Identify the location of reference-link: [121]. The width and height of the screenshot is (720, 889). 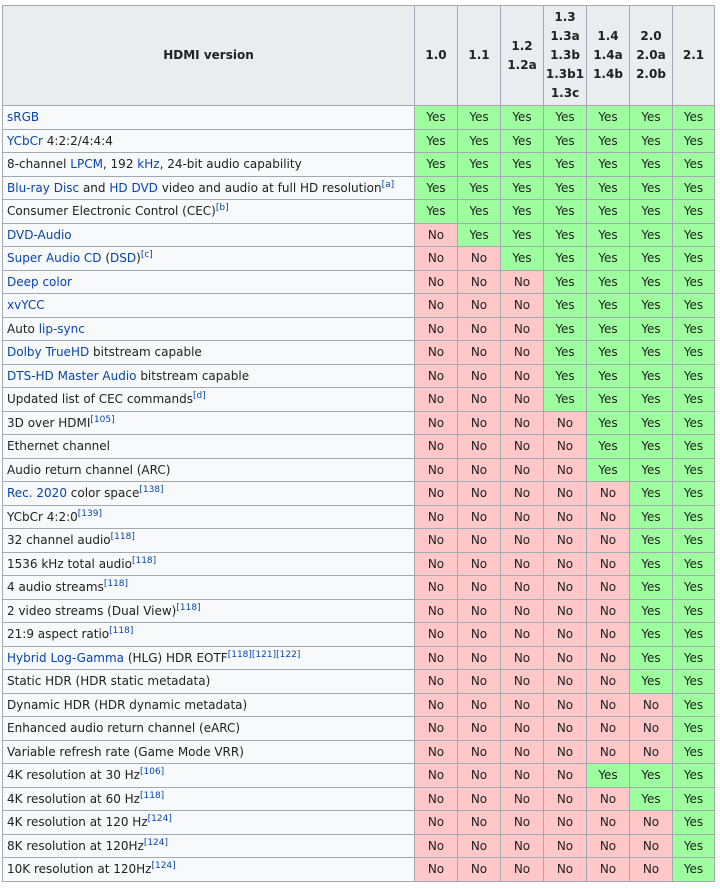
(264, 654).